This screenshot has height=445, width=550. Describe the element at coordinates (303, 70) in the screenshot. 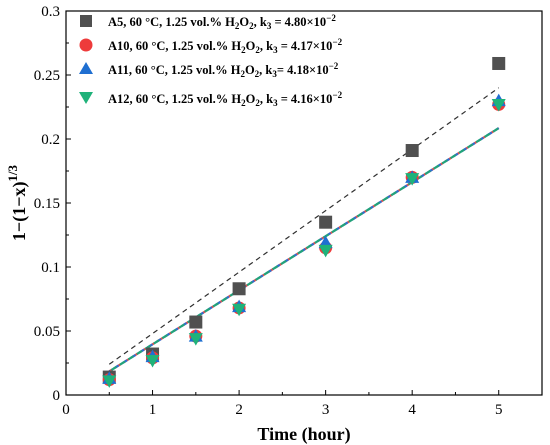

I see `legend-label-a11-text-4: = 4.18×10` at that location.